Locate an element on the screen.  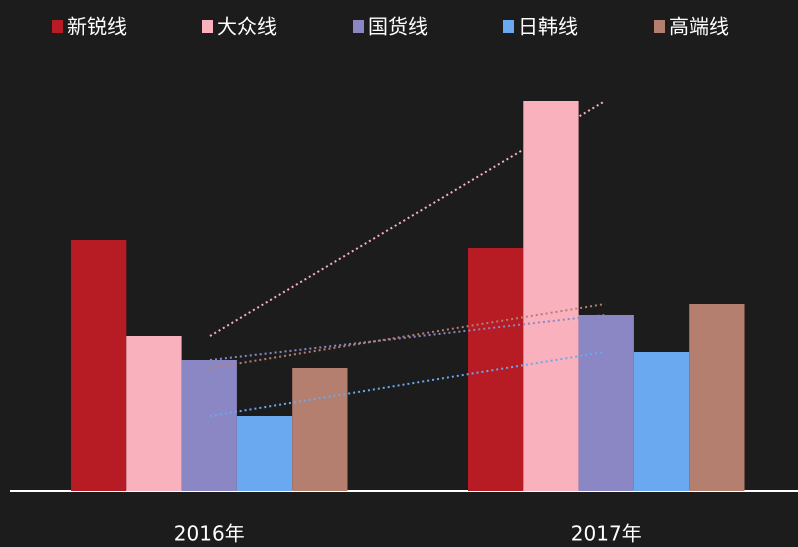
legend-label: 新锐线 is located at coordinates (97, 27).